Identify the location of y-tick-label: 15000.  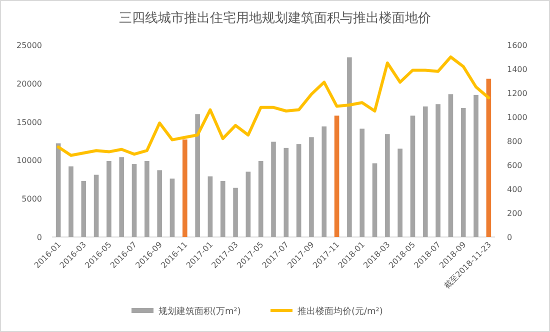
(29, 122).